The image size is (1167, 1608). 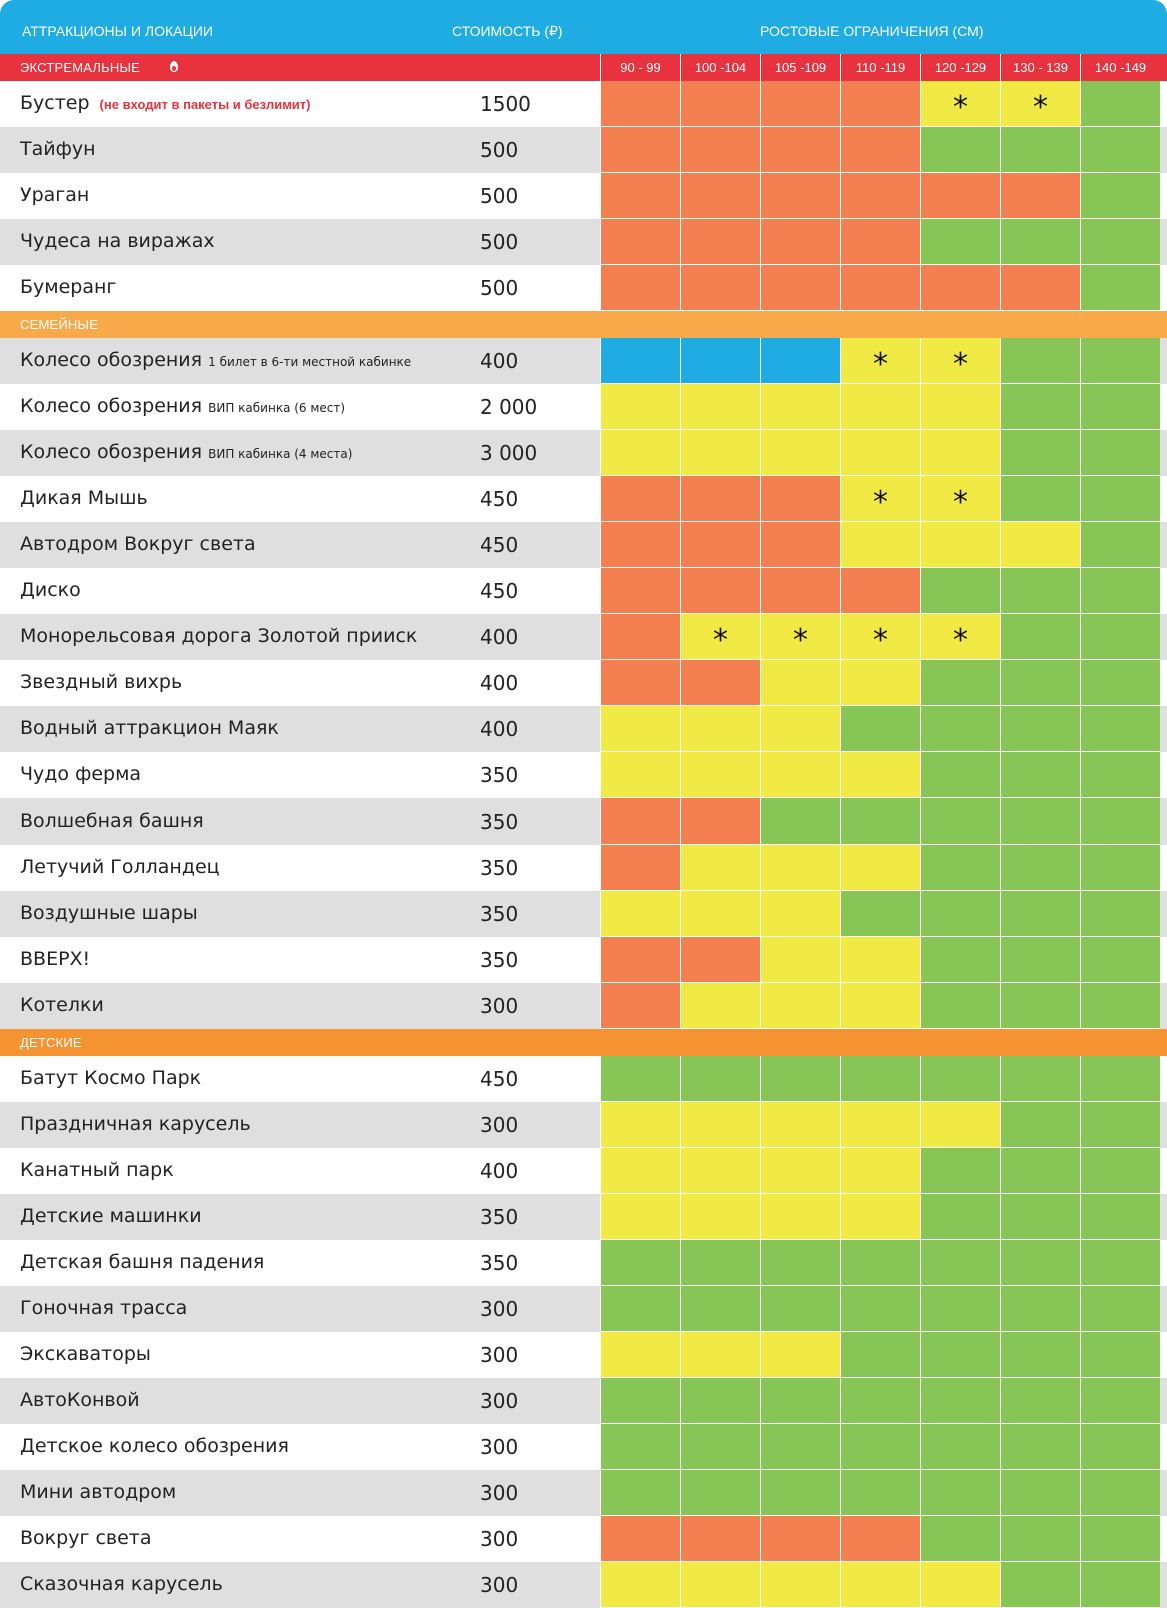 I want to click on attraction-title: Тайфун, so click(x=58, y=149).